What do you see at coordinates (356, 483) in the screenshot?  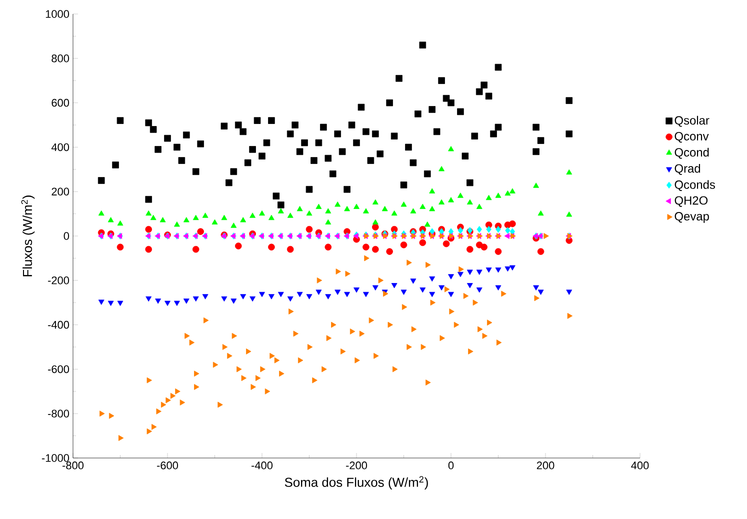 I see `x-axis-title: Soma dos Fluxos (W/m$^{2}$)` at bounding box center [356, 483].